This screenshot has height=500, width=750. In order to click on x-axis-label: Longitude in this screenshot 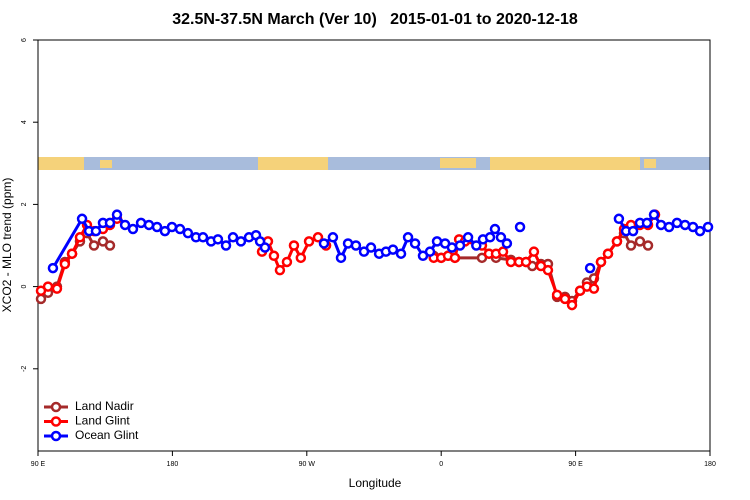, I will do `click(375, 483)`.